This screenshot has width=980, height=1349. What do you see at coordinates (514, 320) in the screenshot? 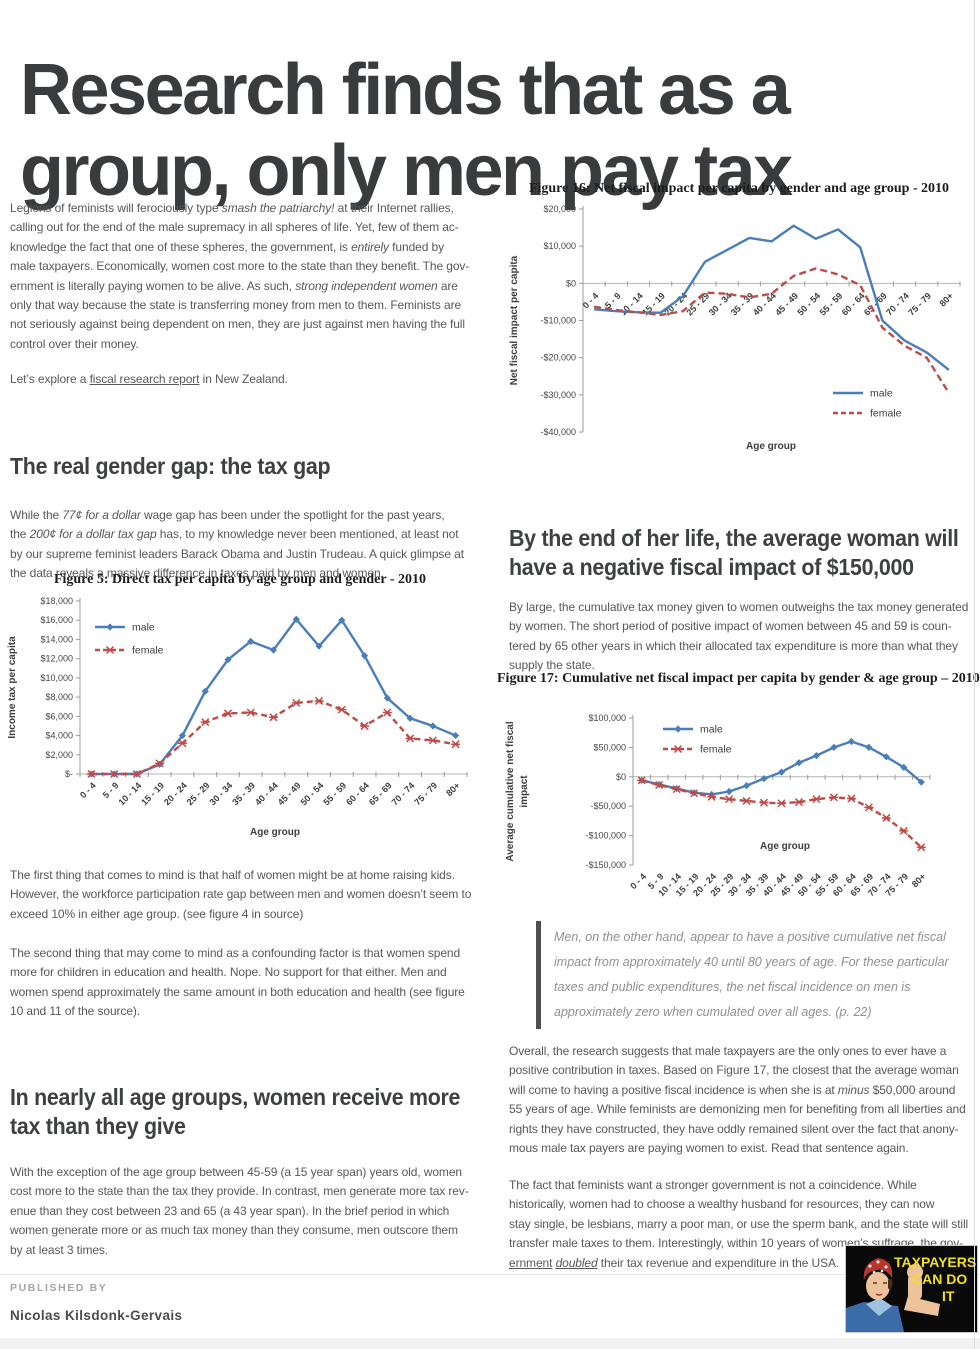
I see `svg-text: Net fiscal impact per capita` at bounding box center [514, 320].